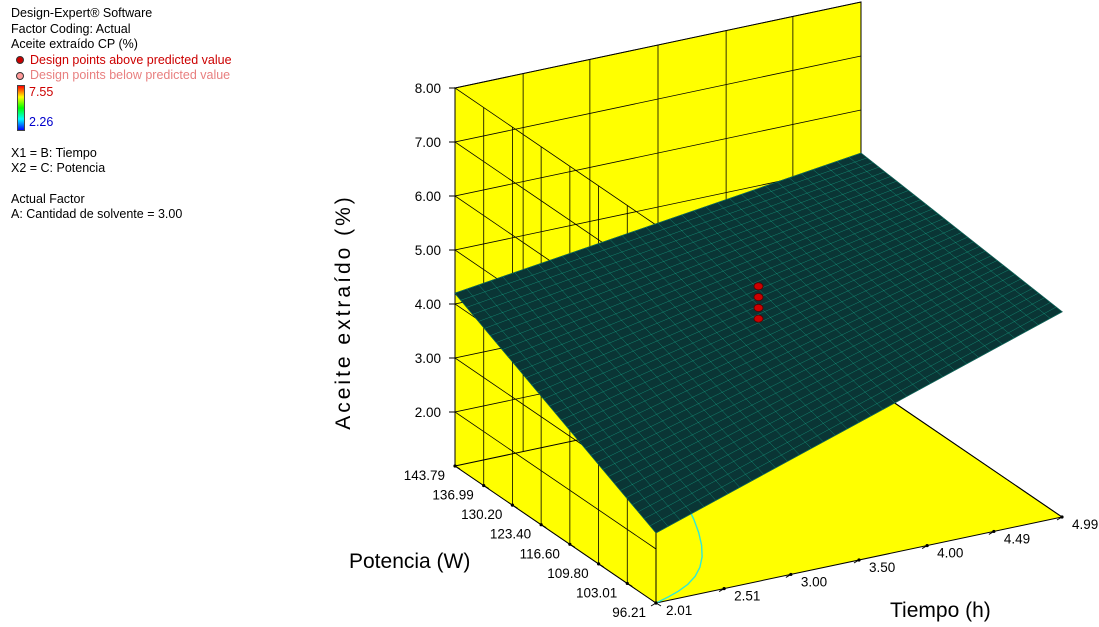 This screenshot has height=627, width=1099. What do you see at coordinates (71, 28) in the screenshot?
I see `factor-coding-label: Factor Coding: Actual` at bounding box center [71, 28].